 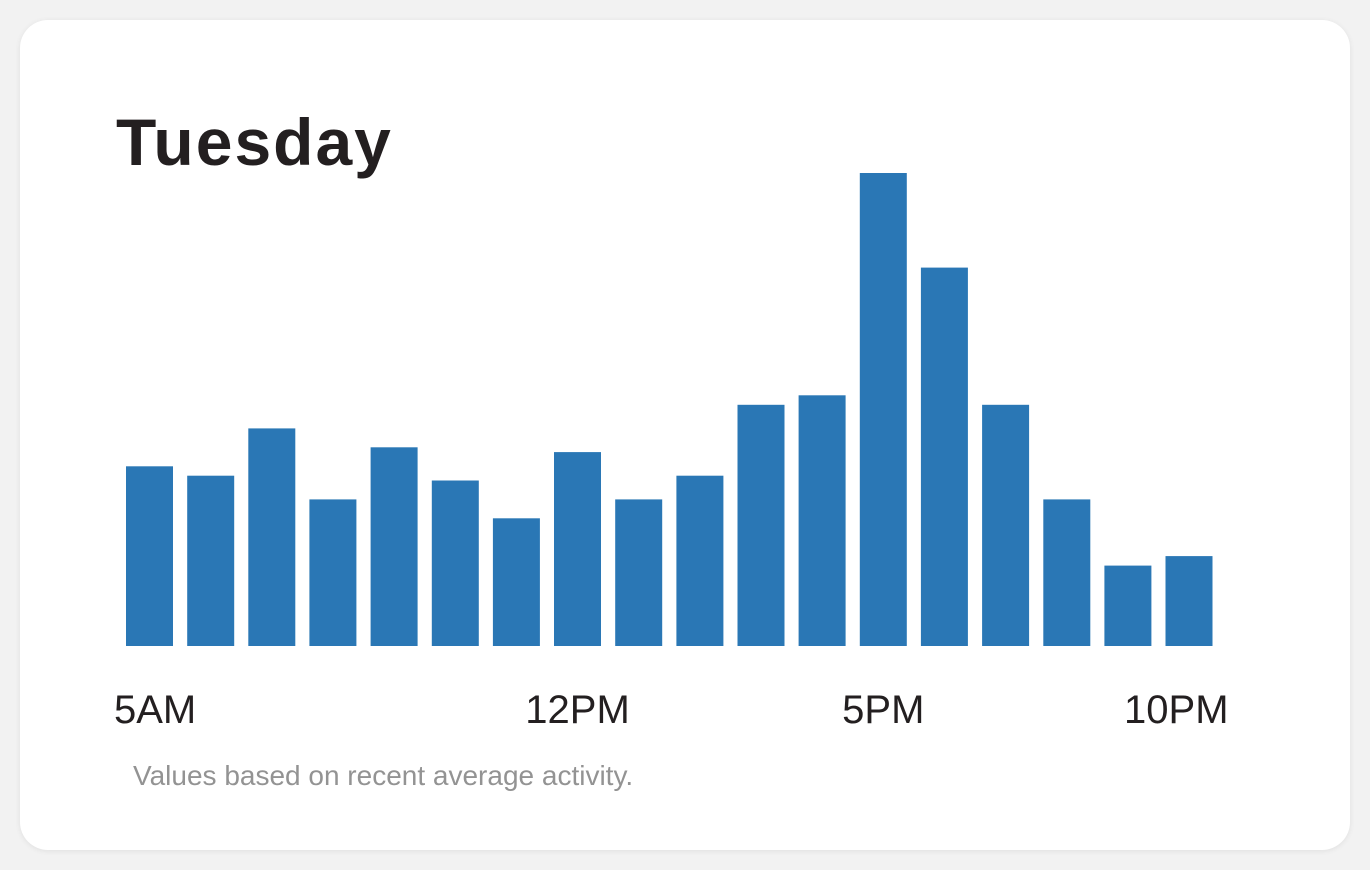 I want to click on bar-7pm, so click(x=1006, y=525).